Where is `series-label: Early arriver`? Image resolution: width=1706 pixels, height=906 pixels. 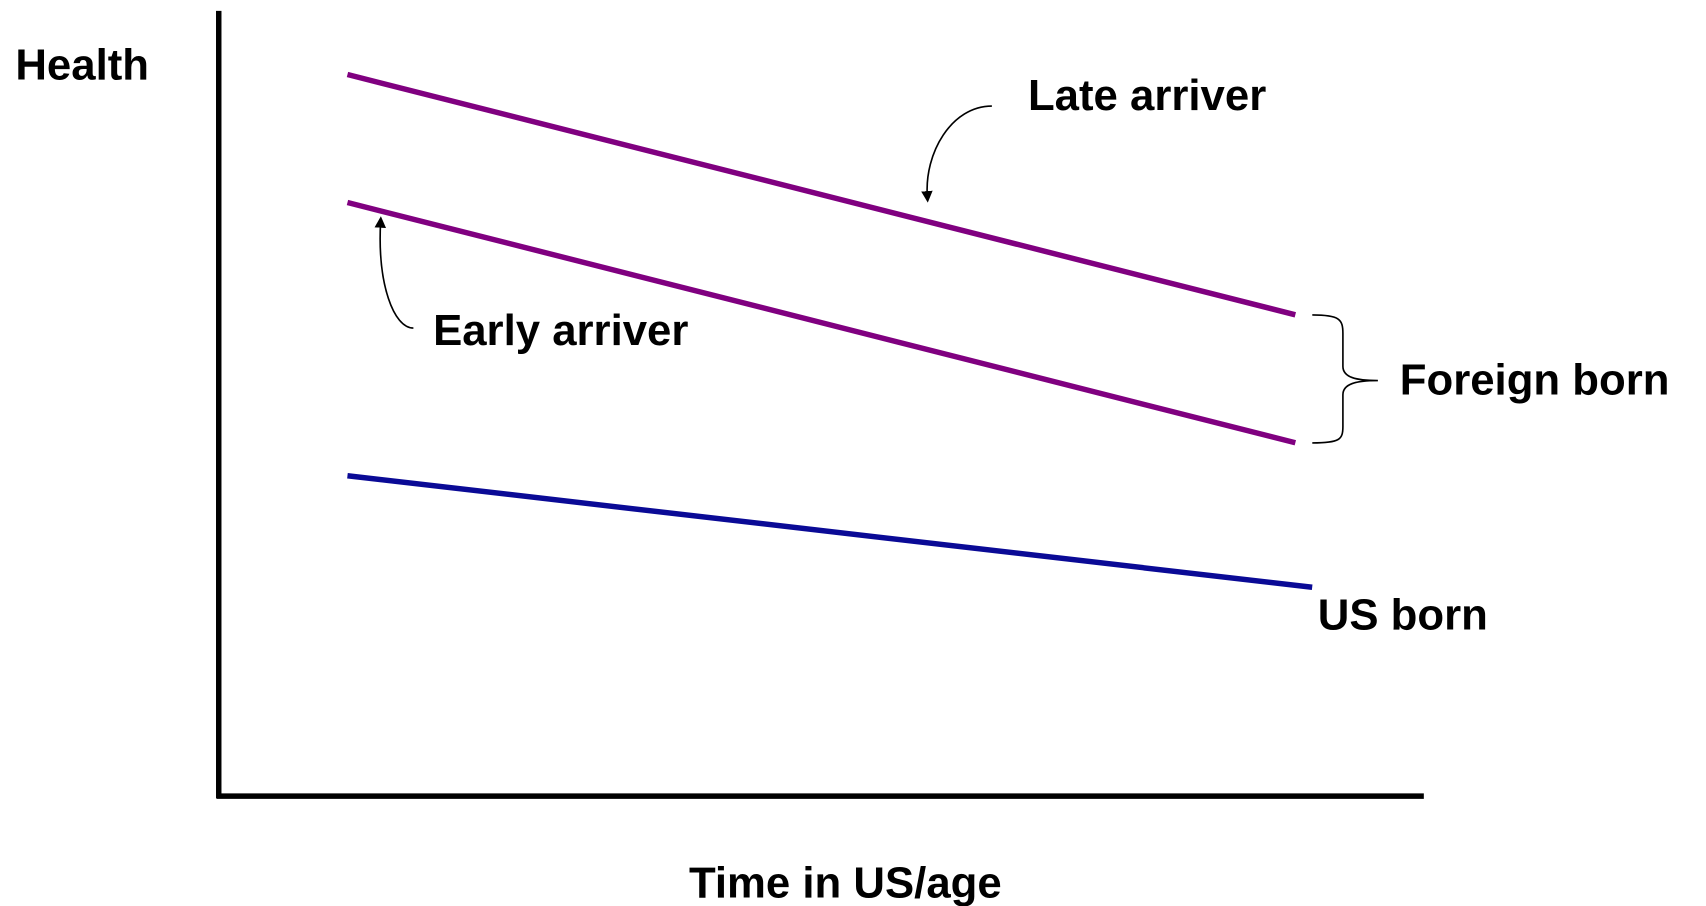 series-label: Early arriver is located at coordinates (560, 330).